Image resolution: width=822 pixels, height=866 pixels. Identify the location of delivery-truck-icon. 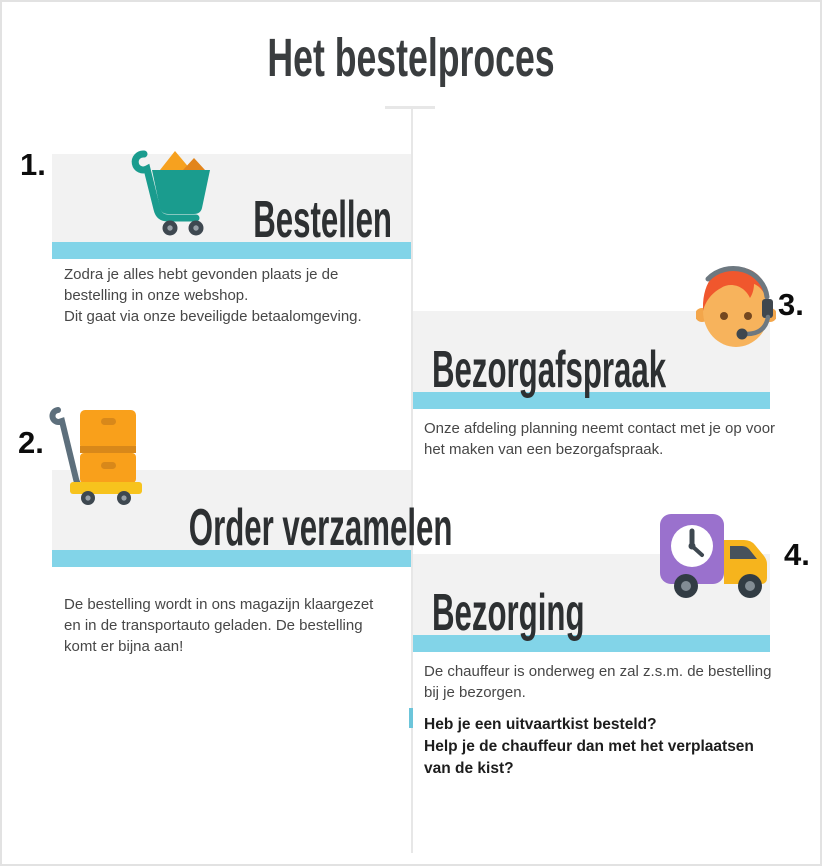
(716, 554).